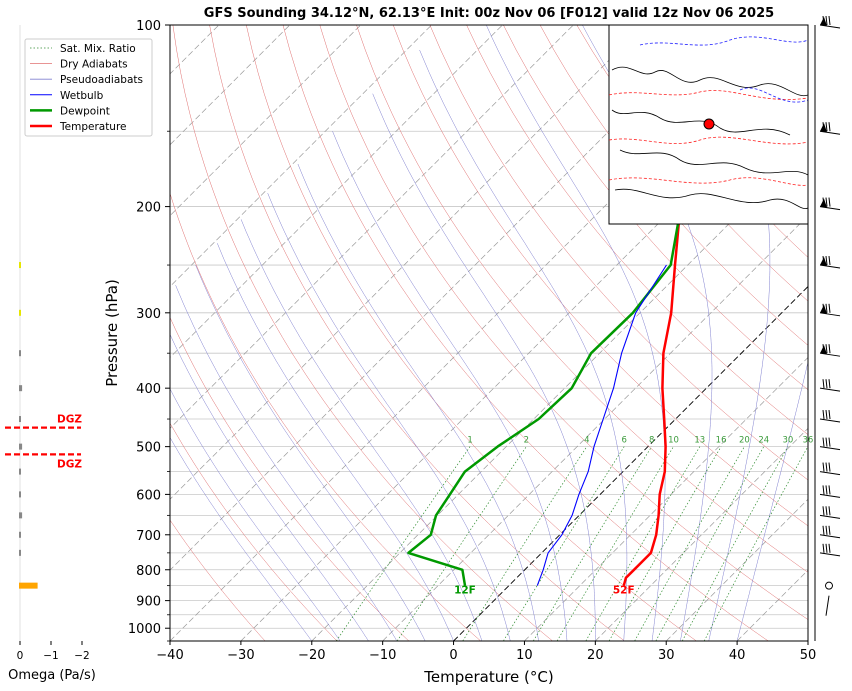 The height and width of the screenshot is (691, 852). What do you see at coordinates (148, 208) in the screenshot?
I see `y-tick-label: 200` at bounding box center [148, 208].